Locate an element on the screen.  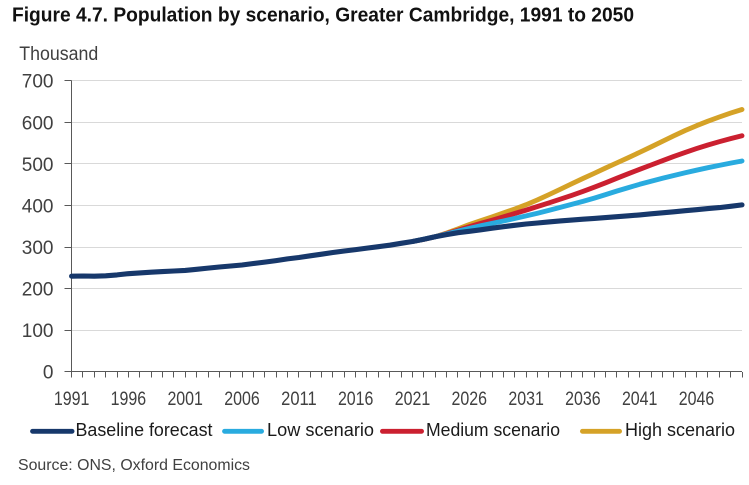
svg-text: 200 is located at coordinates (38, 290).